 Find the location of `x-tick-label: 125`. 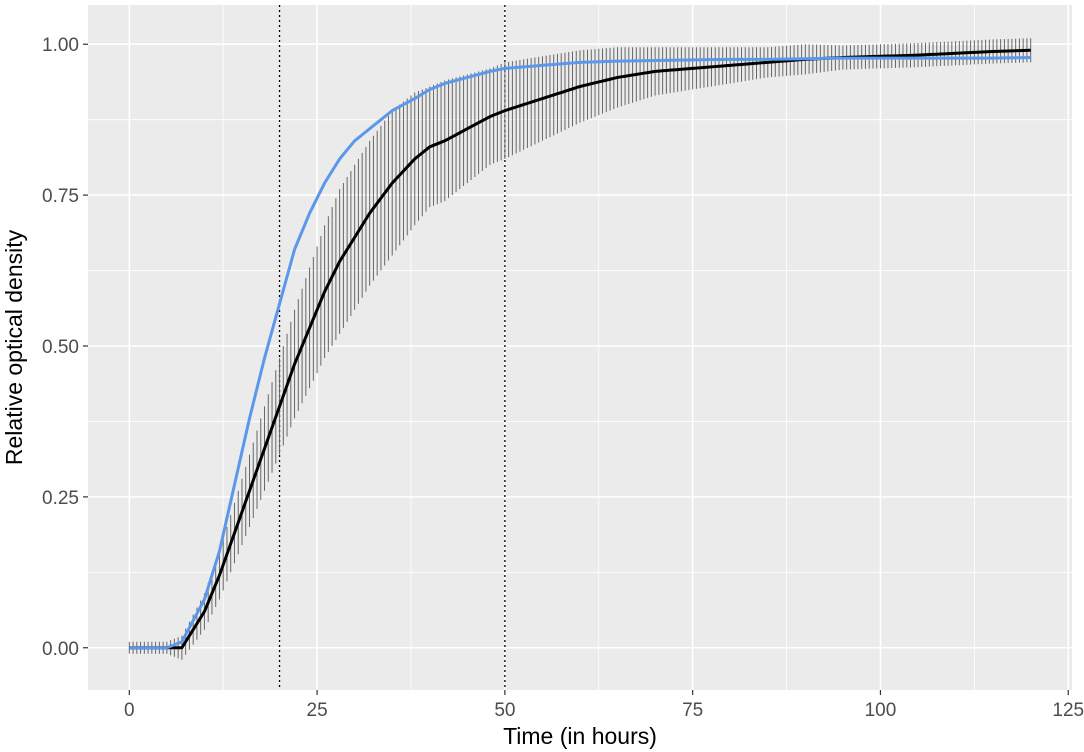

x-tick-label: 125 is located at coordinates (1068, 710).